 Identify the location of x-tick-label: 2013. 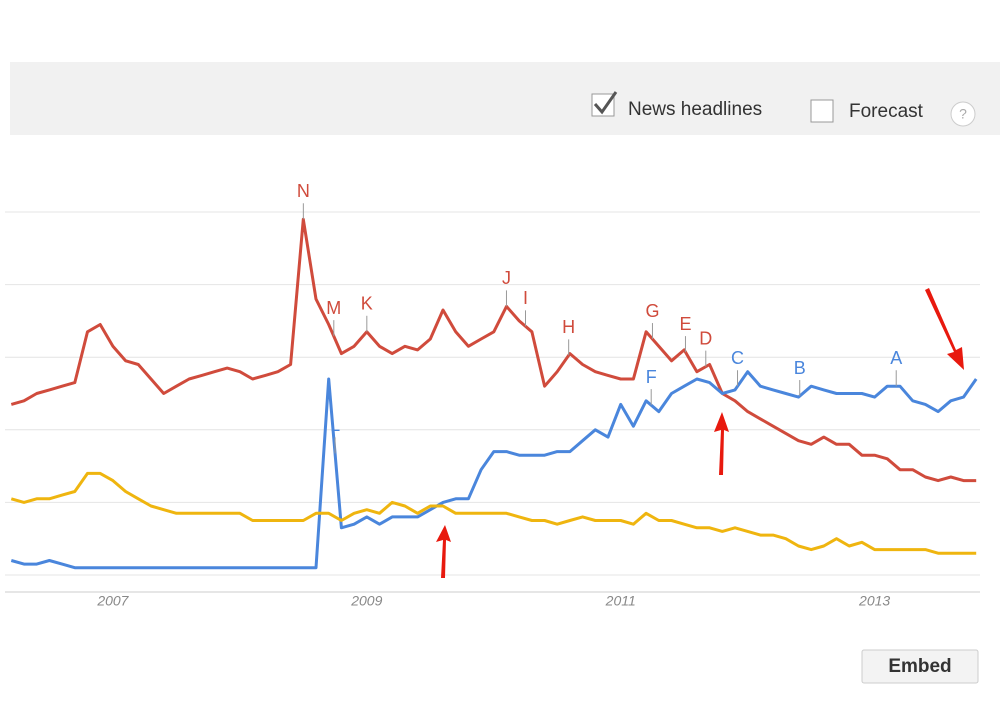
(874, 601).